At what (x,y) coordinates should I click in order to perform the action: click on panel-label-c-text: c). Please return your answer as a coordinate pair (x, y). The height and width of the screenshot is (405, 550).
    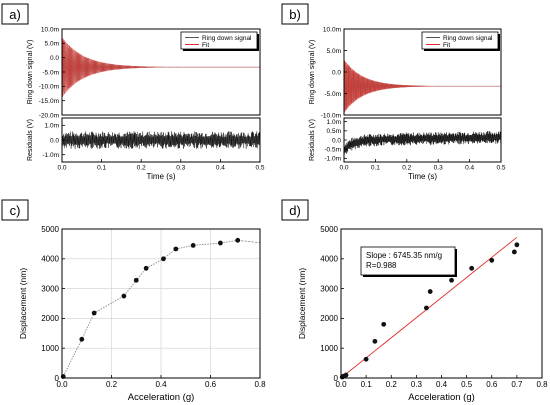
    Looking at the image, I should click on (15, 210).